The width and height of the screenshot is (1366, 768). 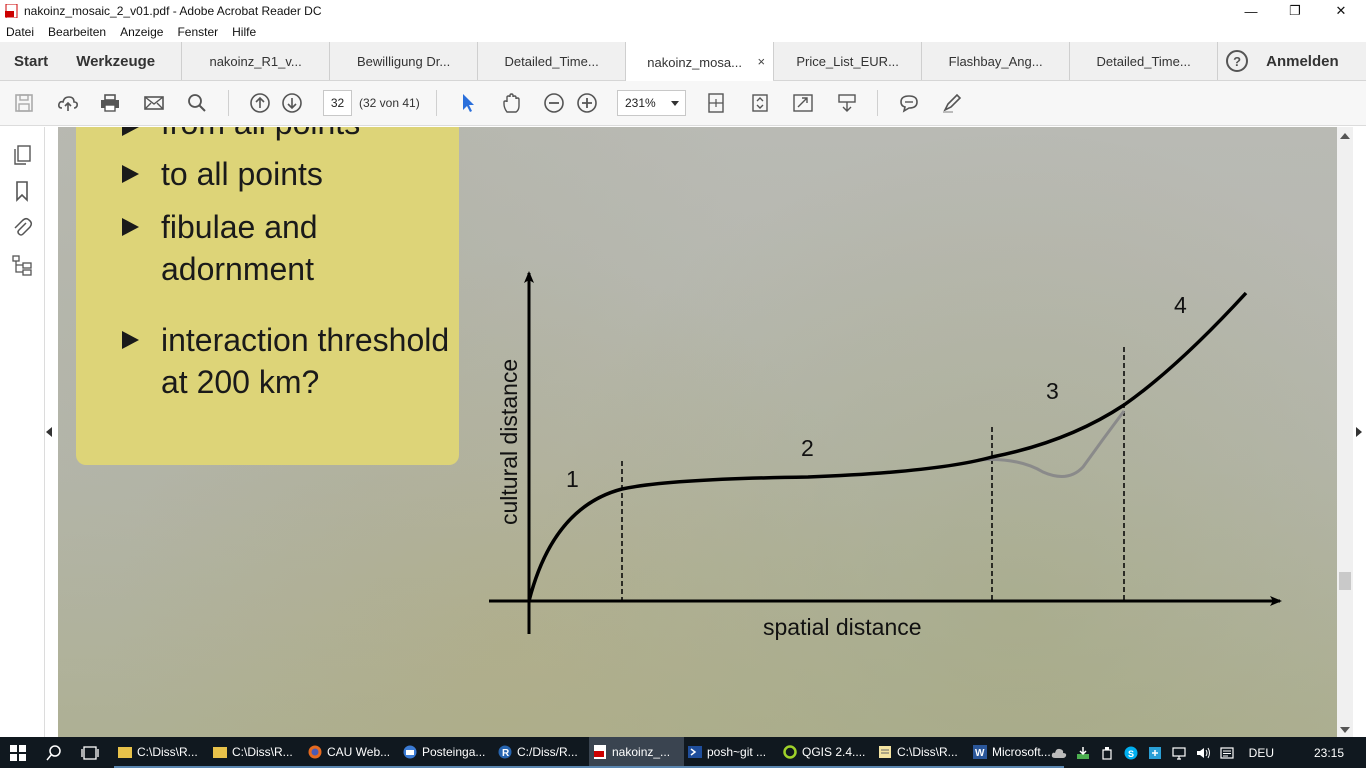 I want to click on select-cursor-icon, so click(x=468, y=103).